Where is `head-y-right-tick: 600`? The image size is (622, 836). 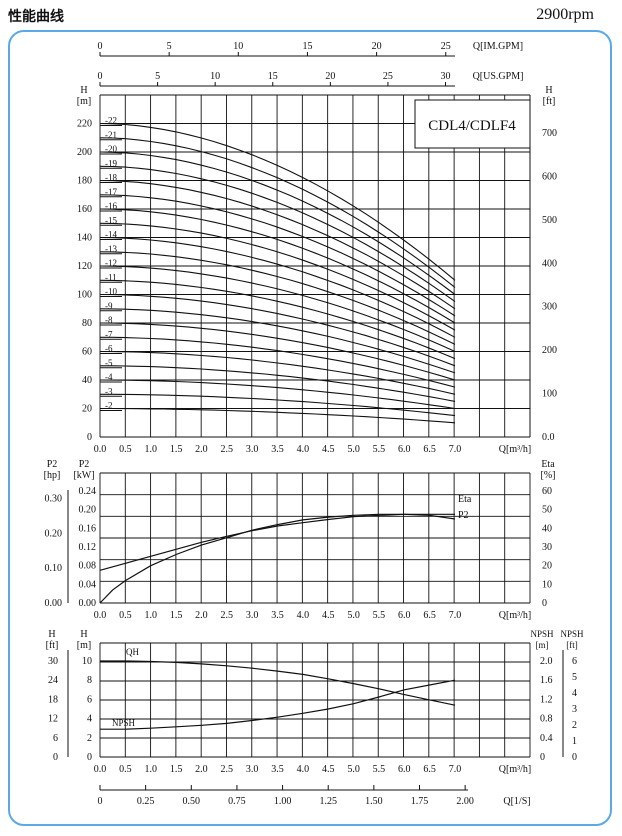 head-y-right-tick: 600 is located at coordinates (549, 176).